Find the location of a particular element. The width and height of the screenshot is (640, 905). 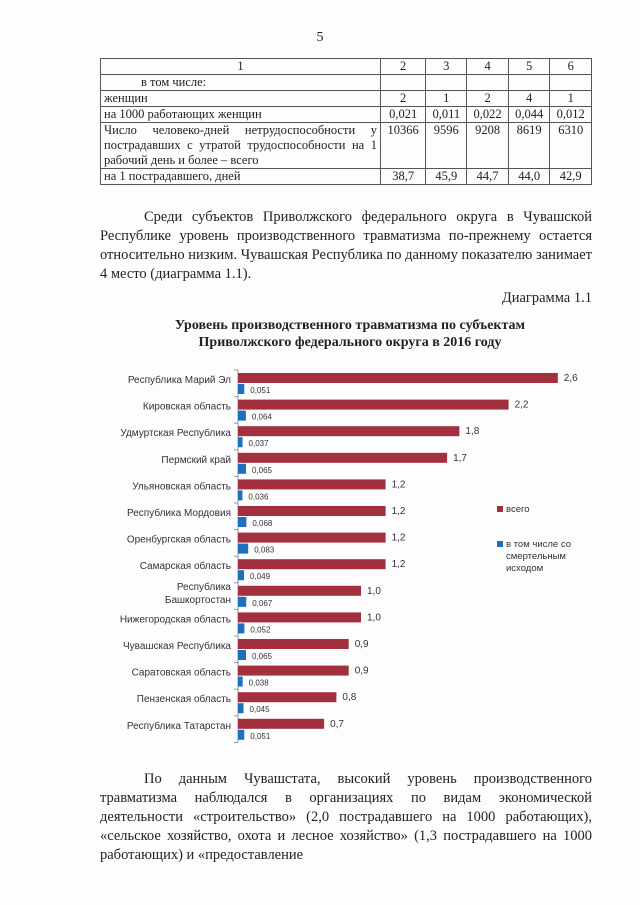

row-label: женщин is located at coordinates (240, 98).